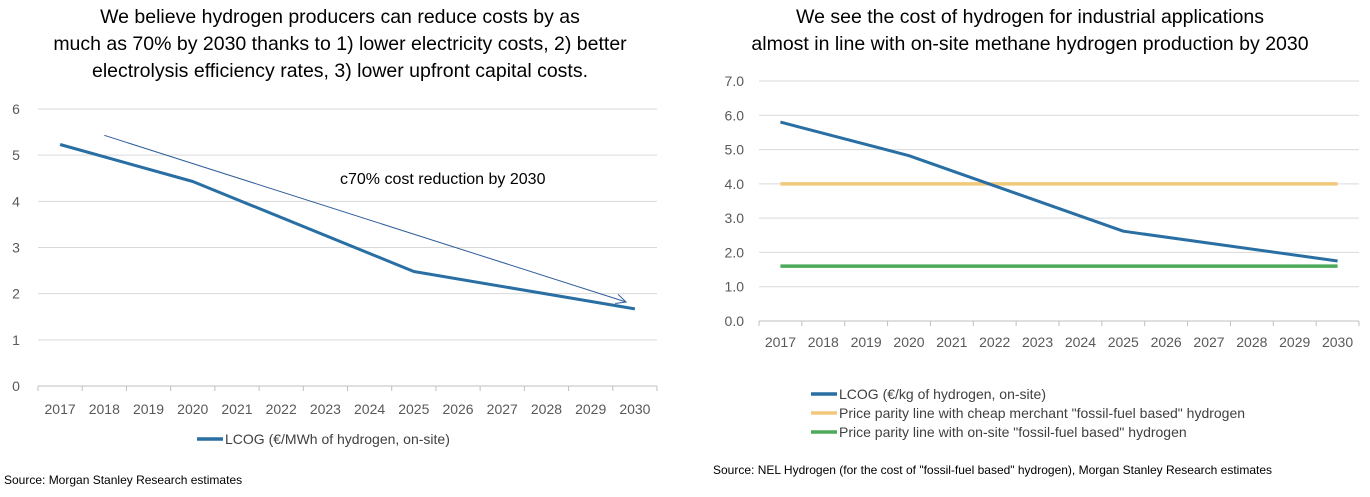  Describe the element at coordinates (735, 218) in the screenshot. I see `y-tick-label: 3.0` at that location.